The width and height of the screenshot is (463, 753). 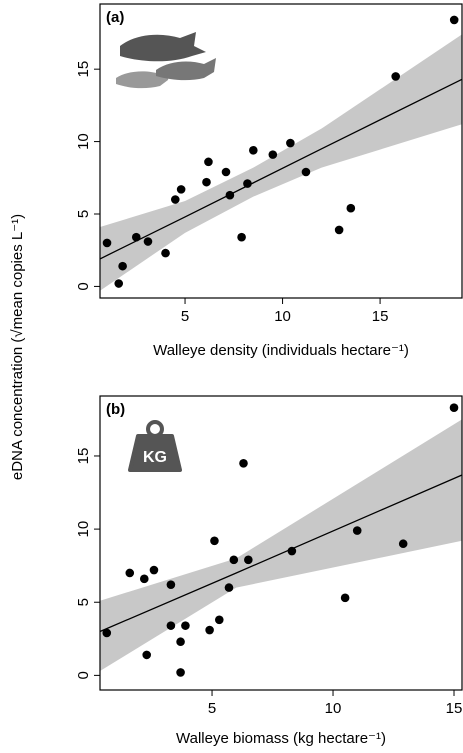 What do you see at coordinates (155, 457) in the screenshot?
I see `icon-label: KG` at bounding box center [155, 457].